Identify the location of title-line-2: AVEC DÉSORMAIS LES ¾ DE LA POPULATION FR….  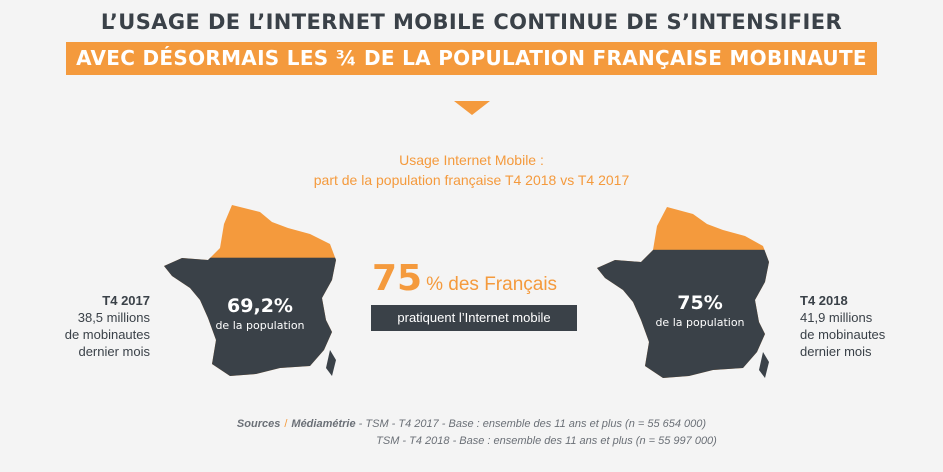
(471, 58).